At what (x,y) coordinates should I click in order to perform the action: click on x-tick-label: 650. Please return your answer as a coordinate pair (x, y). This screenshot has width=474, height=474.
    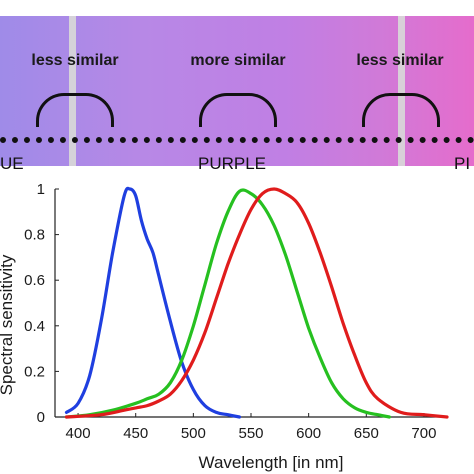
    Looking at the image, I should click on (366, 433).